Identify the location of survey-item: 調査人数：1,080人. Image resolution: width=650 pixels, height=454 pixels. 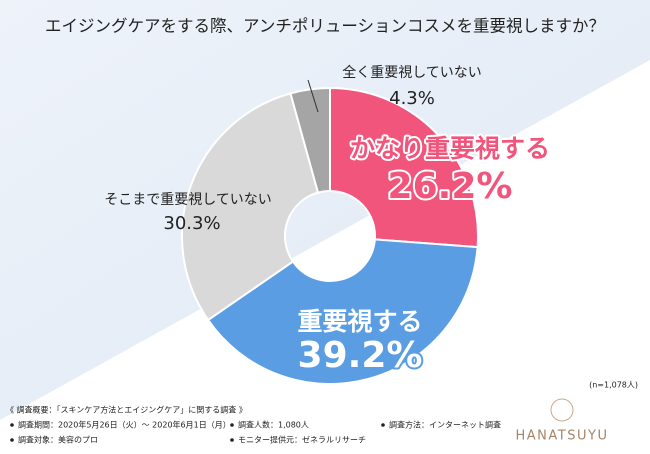
(273, 425).